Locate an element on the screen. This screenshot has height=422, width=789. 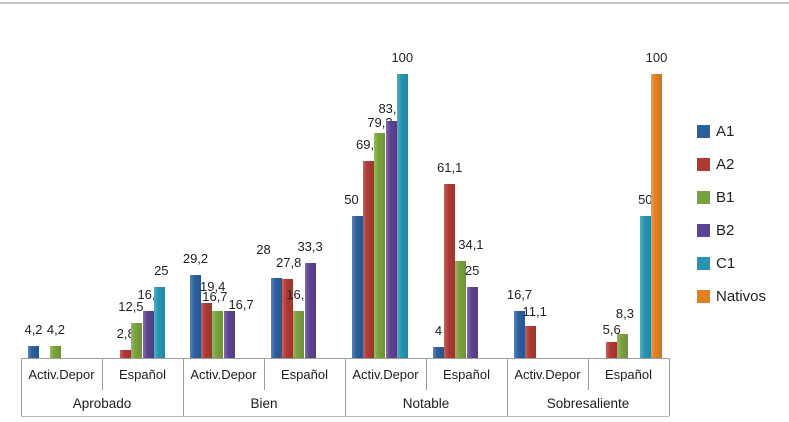
bar-value-label: 5,6 is located at coordinates (611, 330).